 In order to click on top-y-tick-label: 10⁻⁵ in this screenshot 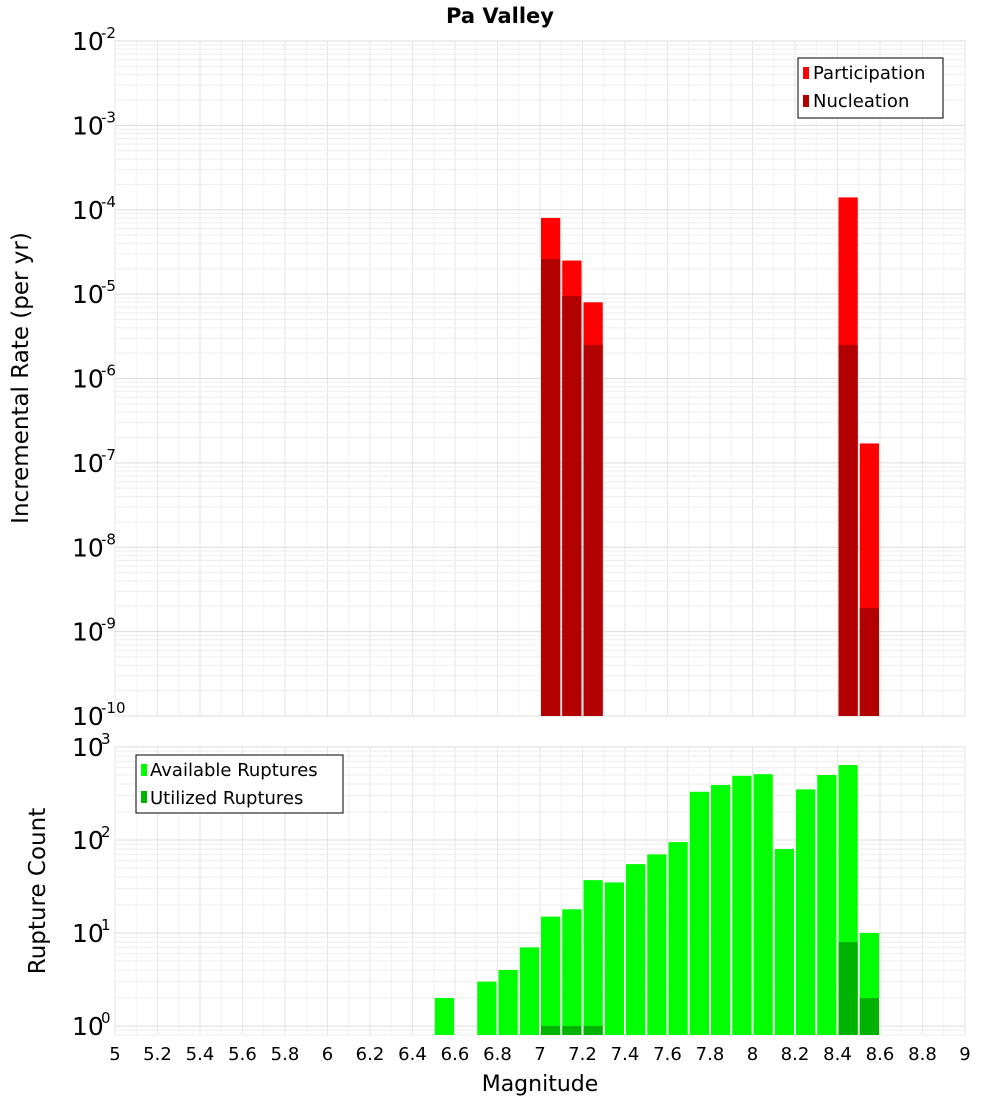, I will do `click(94, 293)`.